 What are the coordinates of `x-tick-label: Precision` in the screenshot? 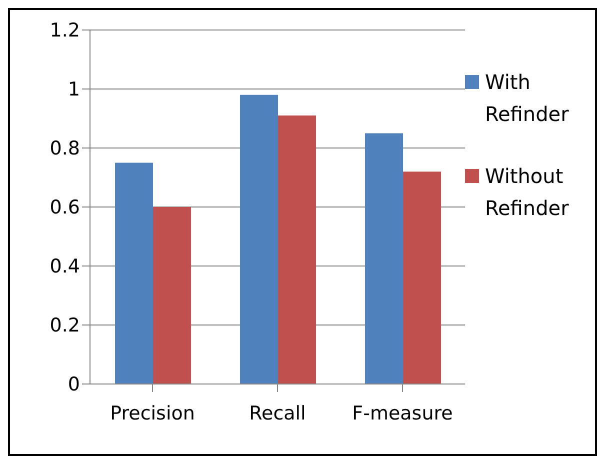 It's located at (152, 413).